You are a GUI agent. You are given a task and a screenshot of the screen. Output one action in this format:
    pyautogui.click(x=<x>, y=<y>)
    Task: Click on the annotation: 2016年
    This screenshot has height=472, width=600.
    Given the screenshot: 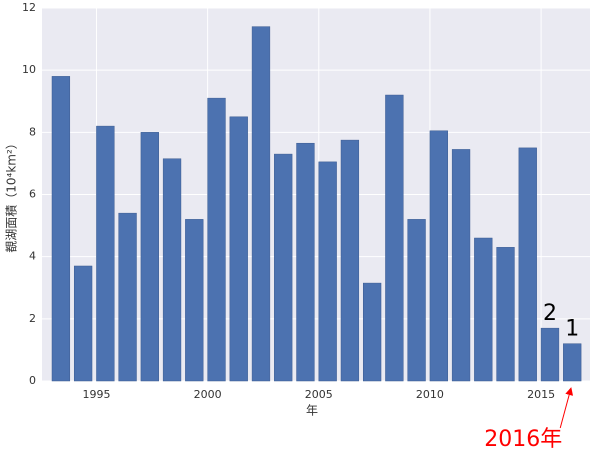 What is the action you would take?
    pyautogui.click(x=523, y=439)
    